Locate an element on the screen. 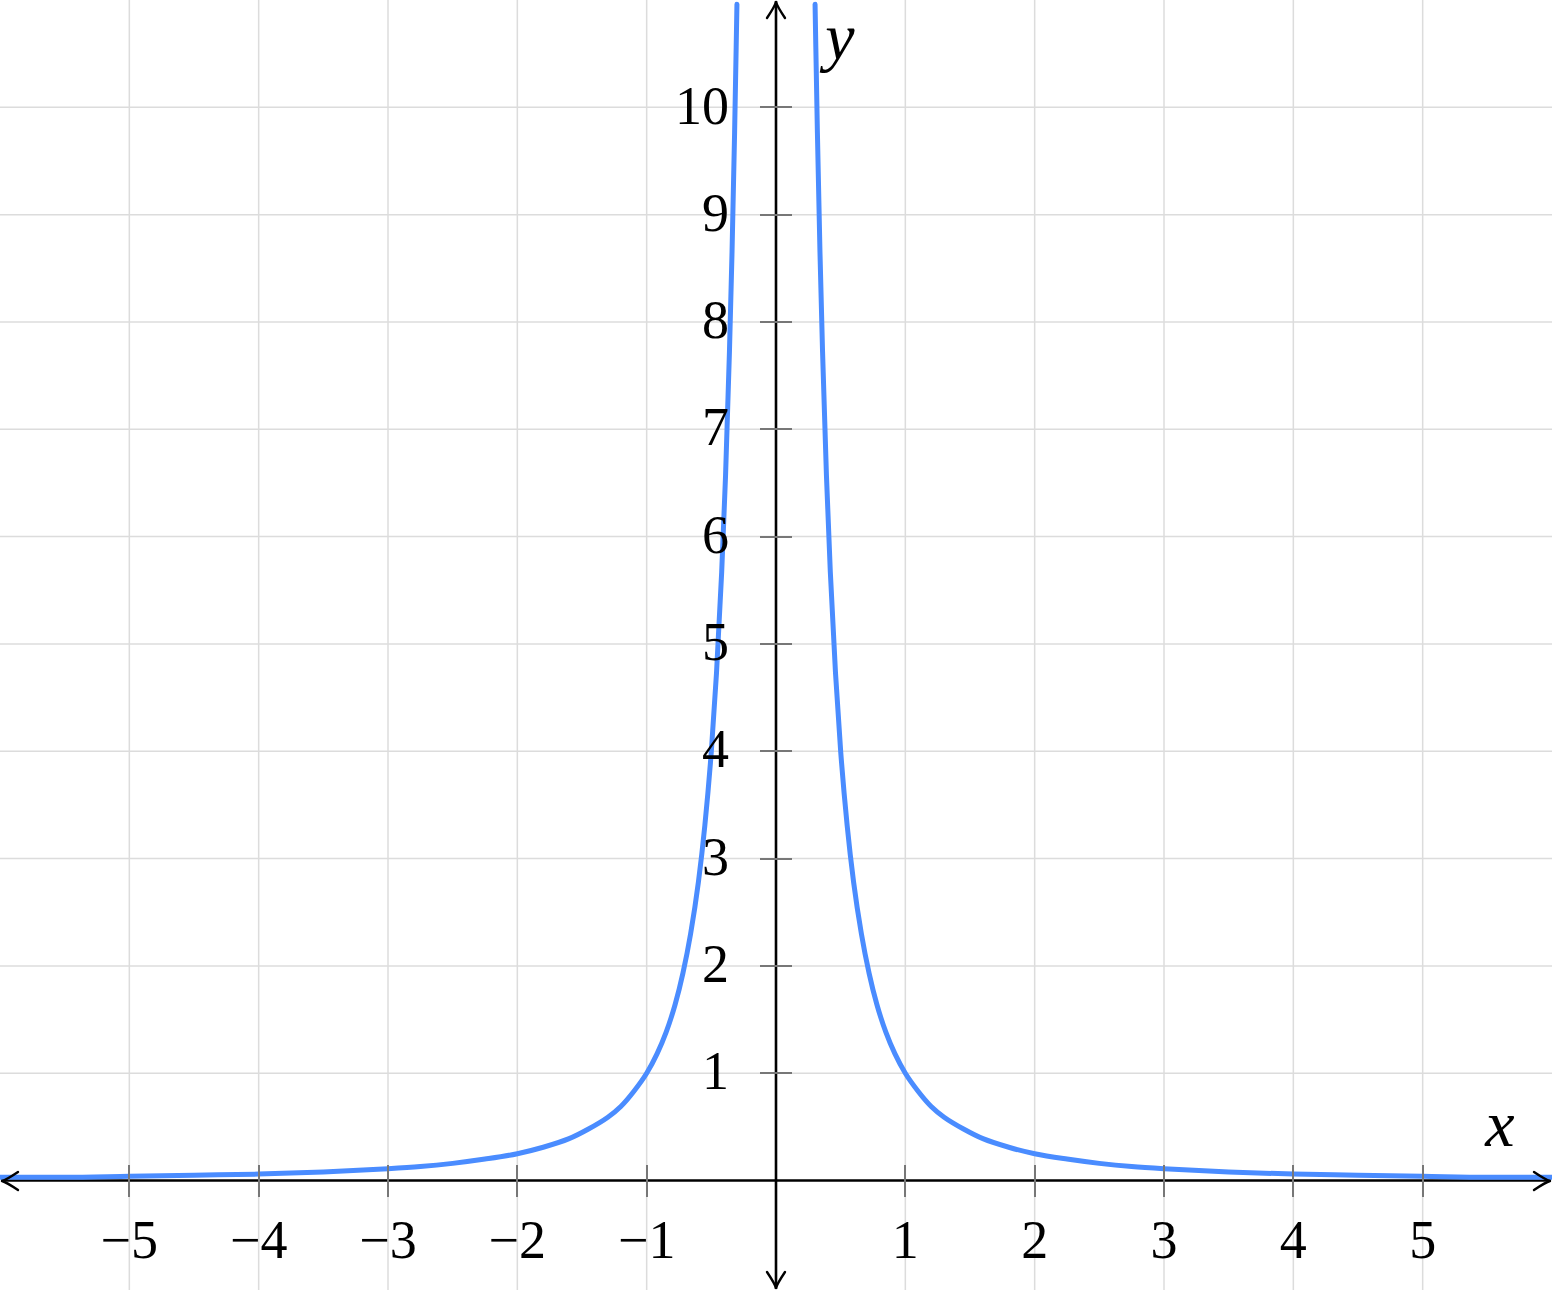  x-tick-label: −1 is located at coordinates (646, 1239).